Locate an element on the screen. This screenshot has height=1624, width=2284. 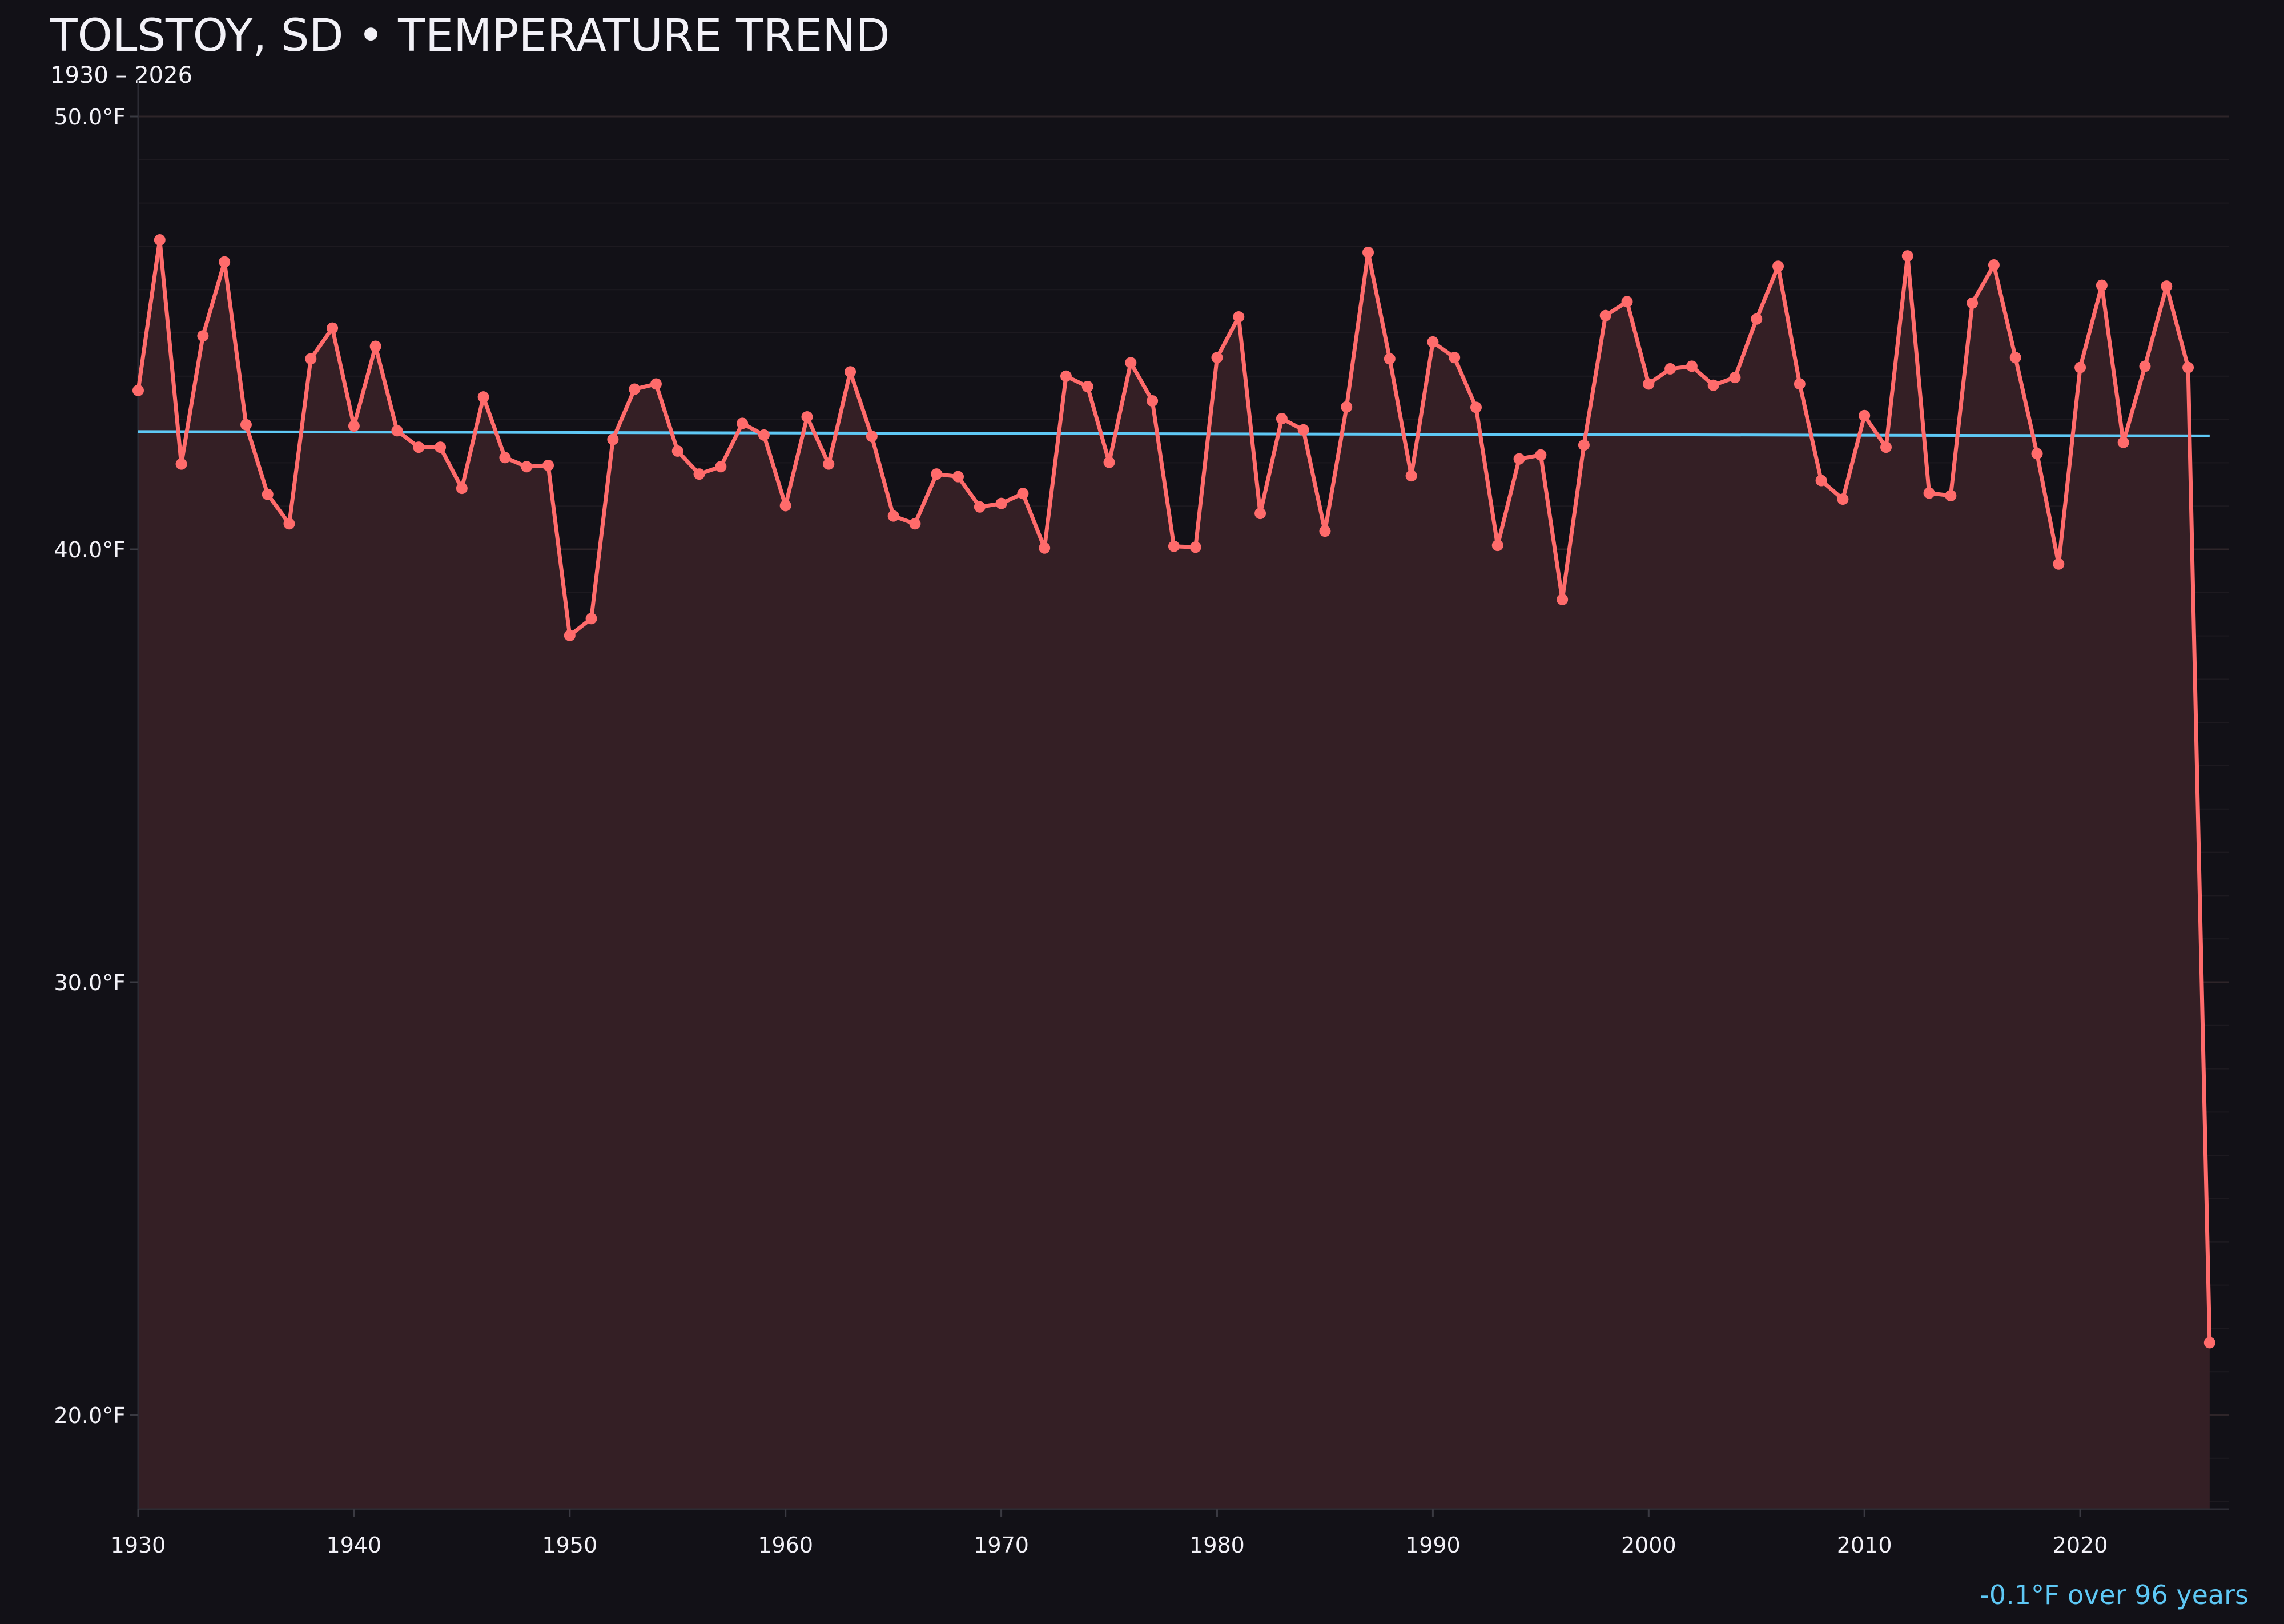
x-tick-label: 2010 is located at coordinates (1864, 1545).